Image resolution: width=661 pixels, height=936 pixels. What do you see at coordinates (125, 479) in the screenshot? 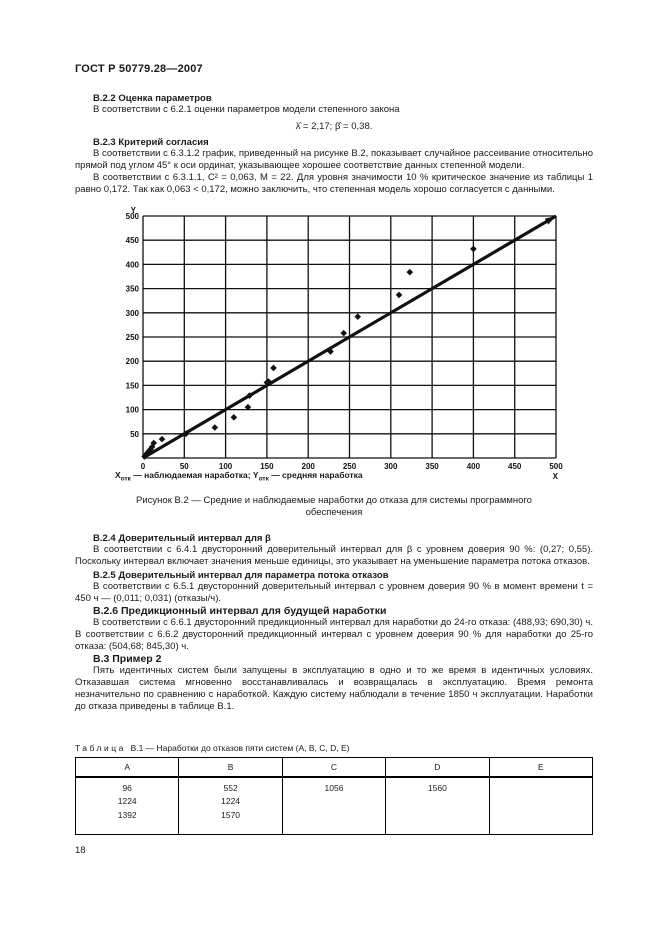
I see `axis-legend-x-subscript: отк` at bounding box center [125, 479].